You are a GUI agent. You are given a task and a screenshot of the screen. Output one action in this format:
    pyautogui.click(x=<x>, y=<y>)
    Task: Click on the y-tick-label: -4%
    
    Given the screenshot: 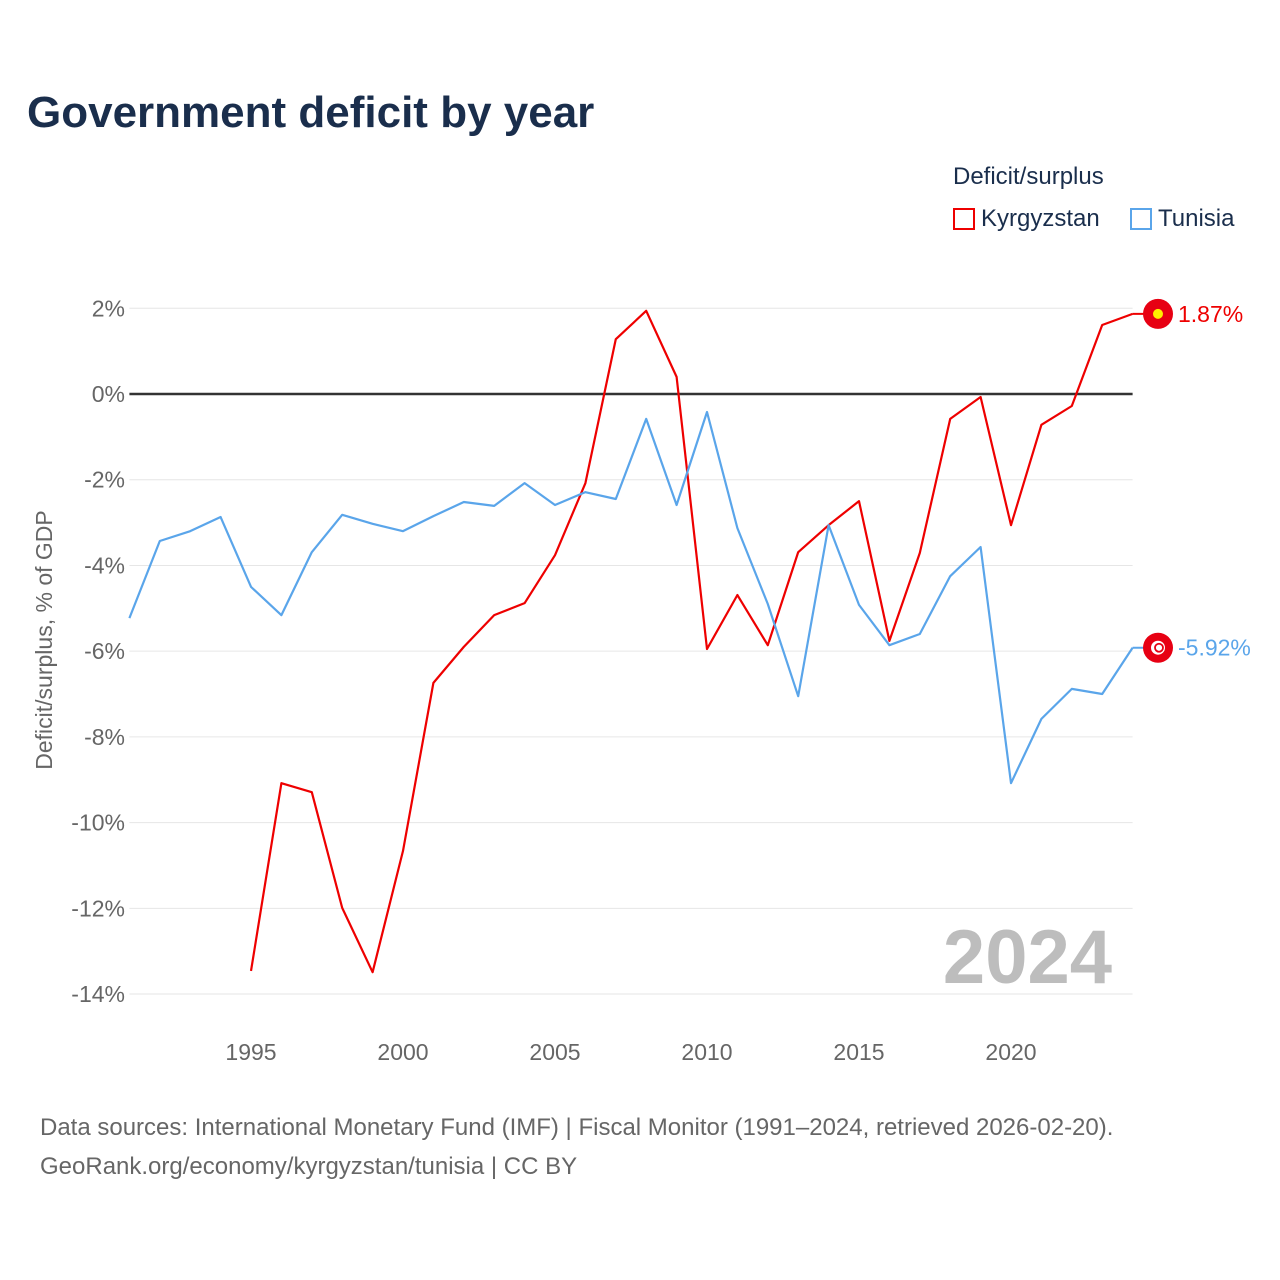 What is the action you would take?
    pyautogui.click(x=104, y=565)
    